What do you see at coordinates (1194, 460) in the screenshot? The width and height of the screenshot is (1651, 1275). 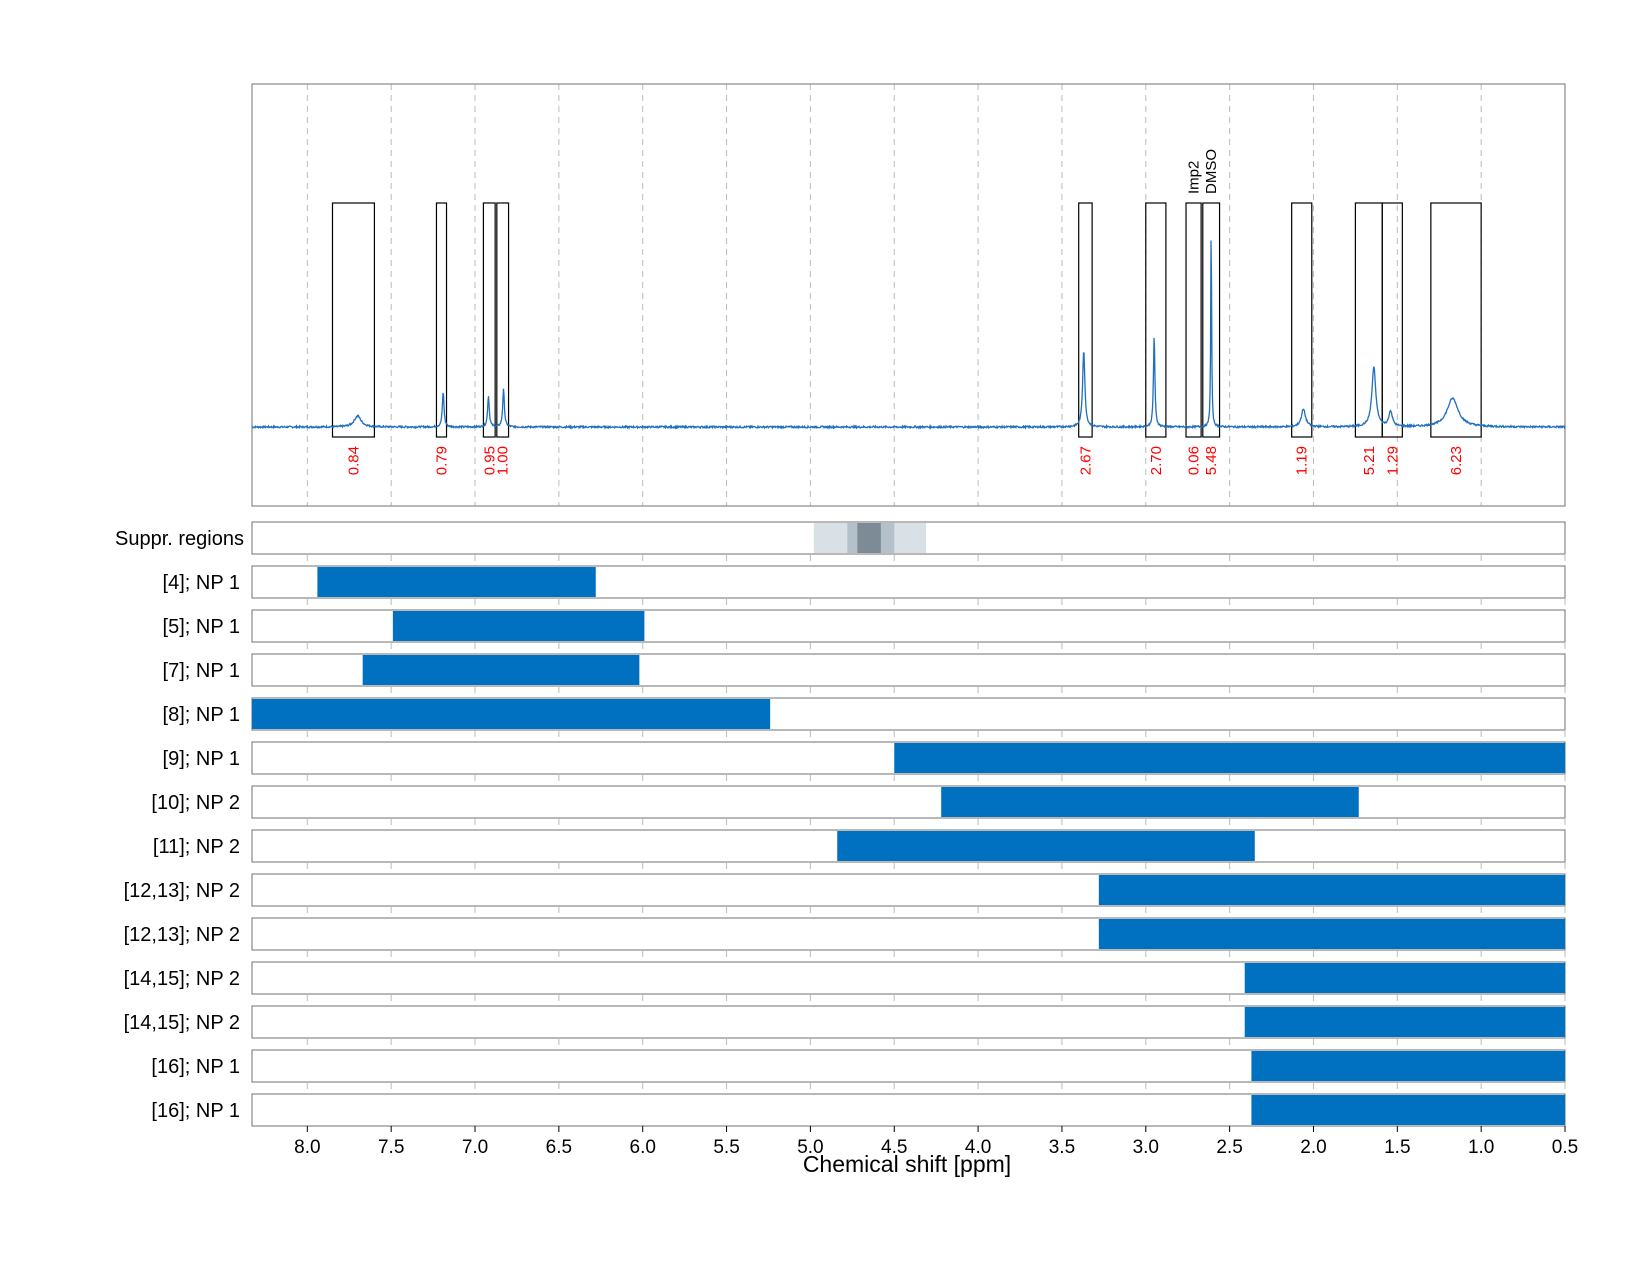 I see `integral-value-label: 0.06` at bounding box center [1194, 460].